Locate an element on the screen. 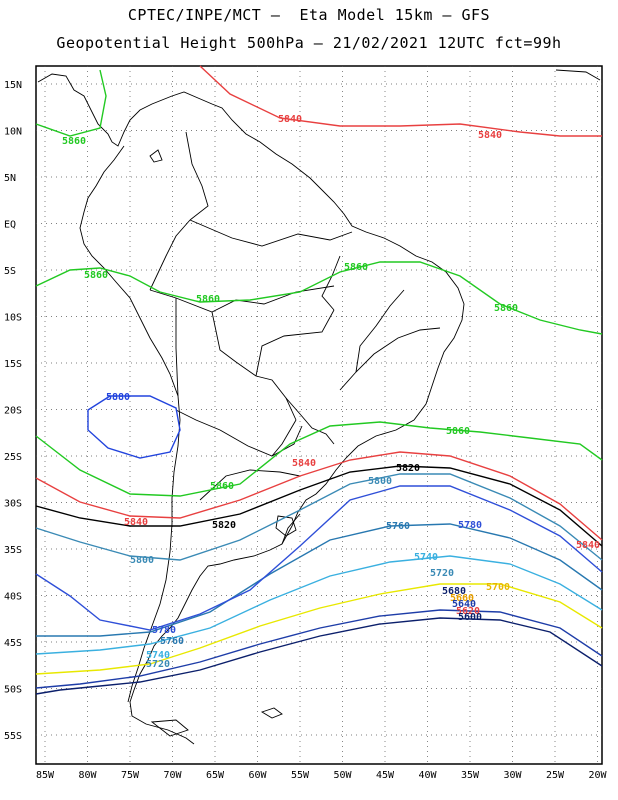  label-5720-b: 5720 is located at coordinates (158, 664).